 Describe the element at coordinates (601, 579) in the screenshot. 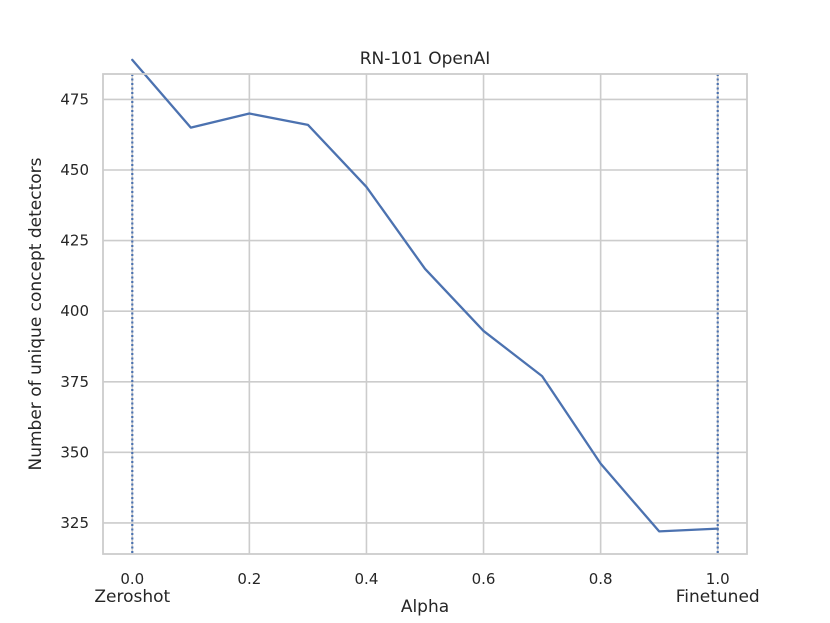

I see `x-tick-label: 0.8` at that location.